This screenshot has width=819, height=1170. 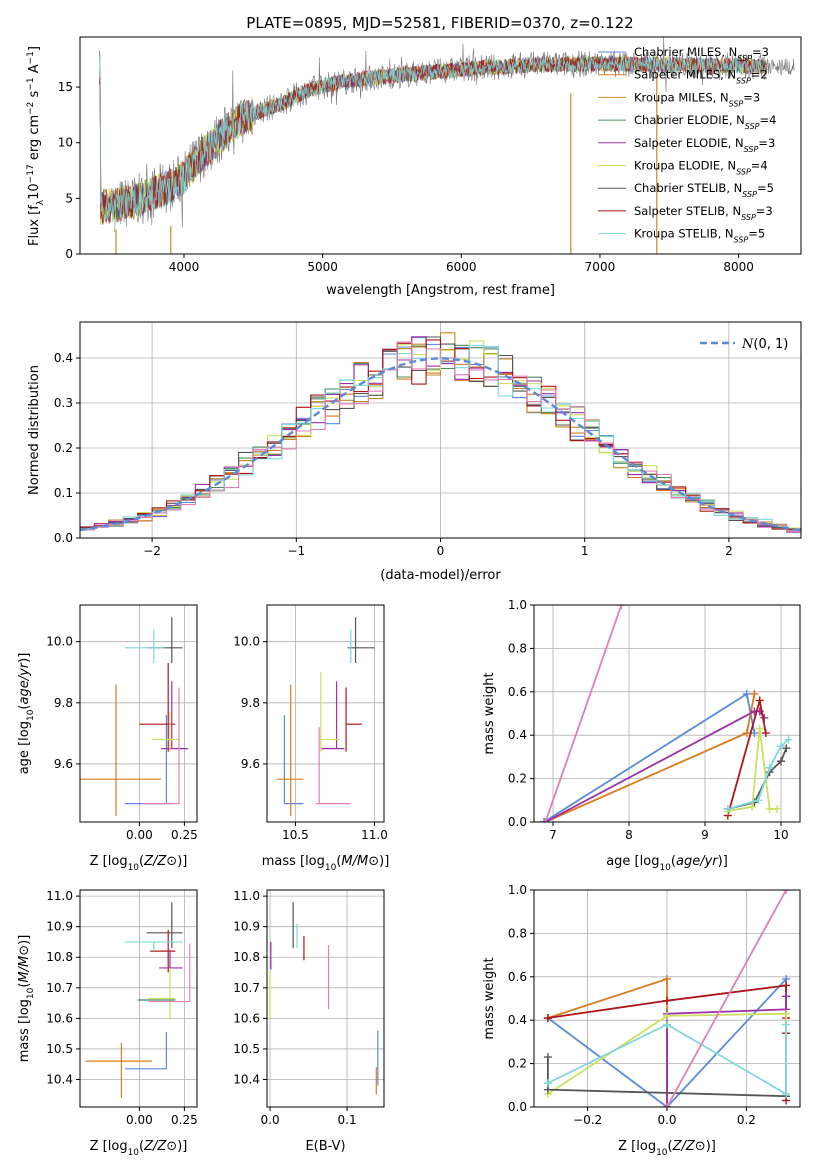 What do you see at coordinates (629, 835) in the screenshot?
I see `x-tick-label: 8` at bounding box center [629, 835].